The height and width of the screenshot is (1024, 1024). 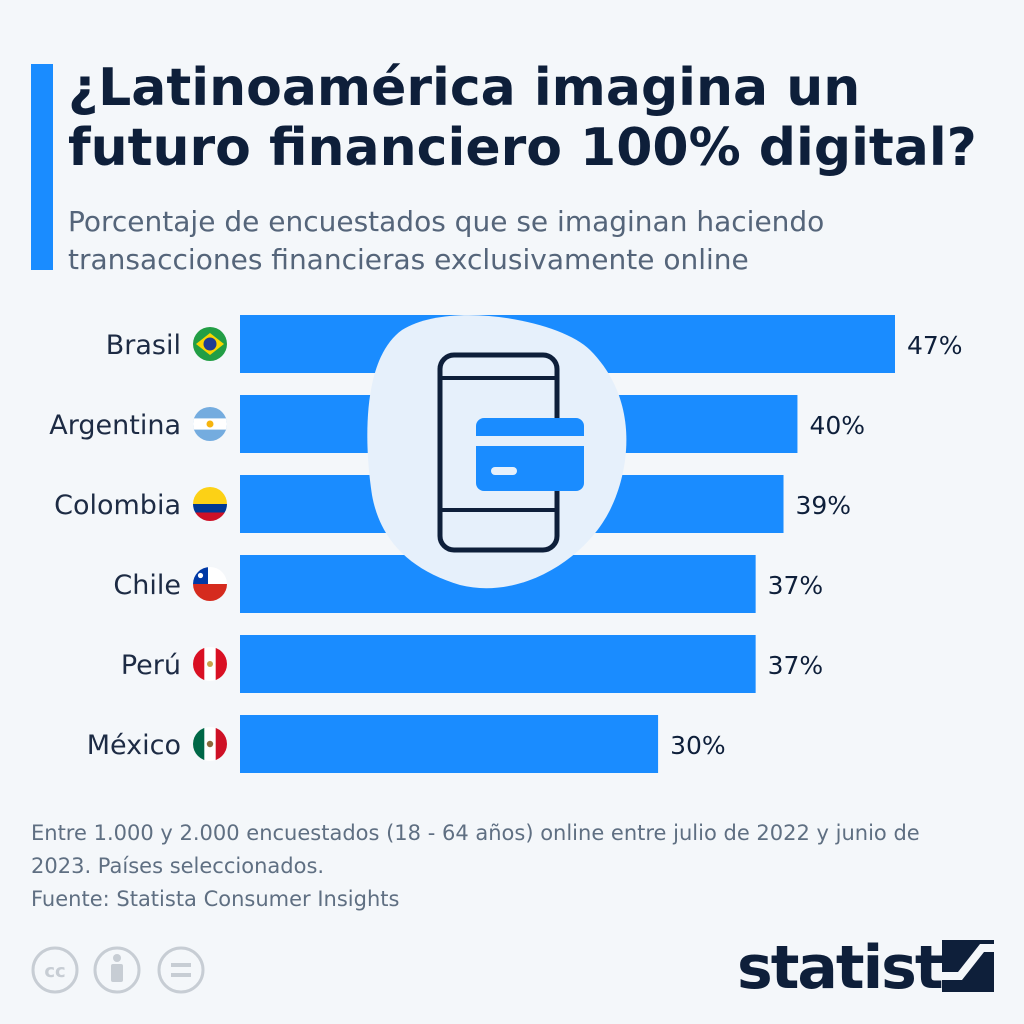 I want to click on value-label-chile: 37%, so click(x=796, y=585).